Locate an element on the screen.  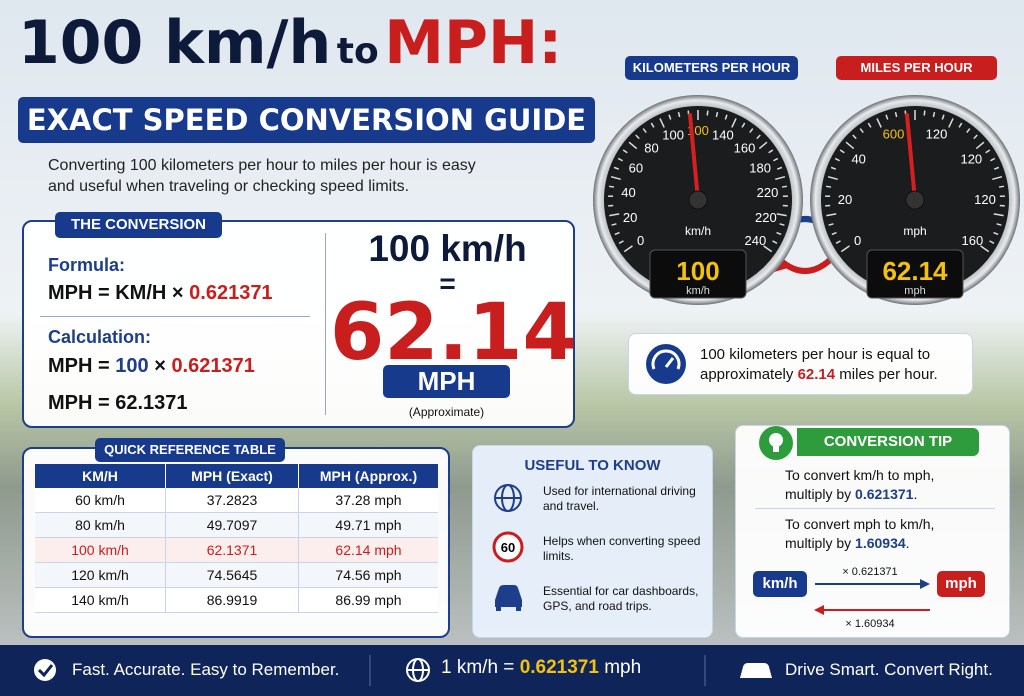
useful-title: USEFUL TO KNOW is located at coordinates (592, 465).